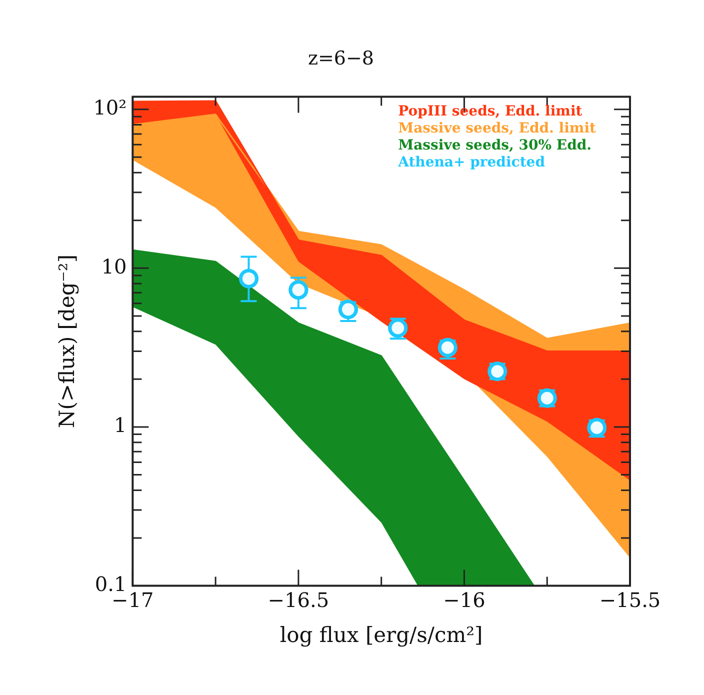 This screenshot has width=704, height=695. Describe the element at coordinates (490, 111) in the screenshot. I see `text: PopIII seeds, Edd. limit` at that location.